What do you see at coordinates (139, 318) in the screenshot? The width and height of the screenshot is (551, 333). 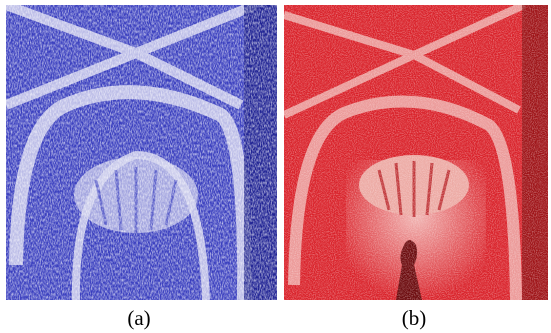 I see `caption-a: (a)` at bounding box center [139, 318].